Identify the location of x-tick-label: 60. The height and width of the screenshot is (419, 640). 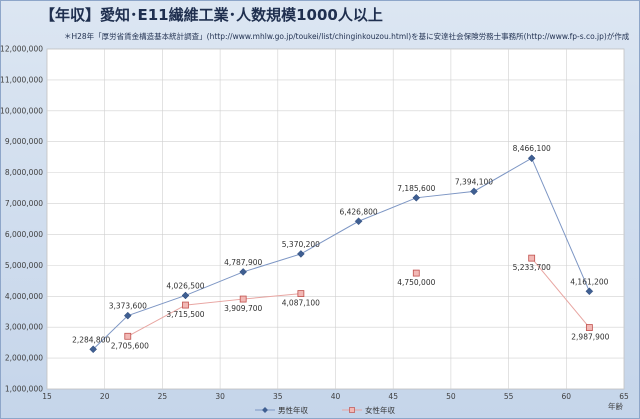
(567, 396).